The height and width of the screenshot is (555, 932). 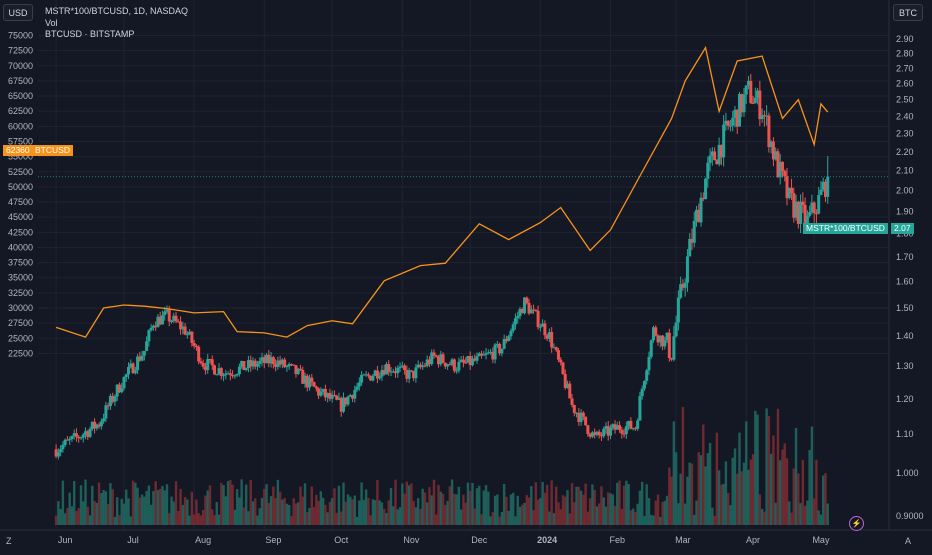 What do you see at coordinates (908, 541) in the screenshot?
I see `auto-scale-button: A` at bounding box center [908, 541].